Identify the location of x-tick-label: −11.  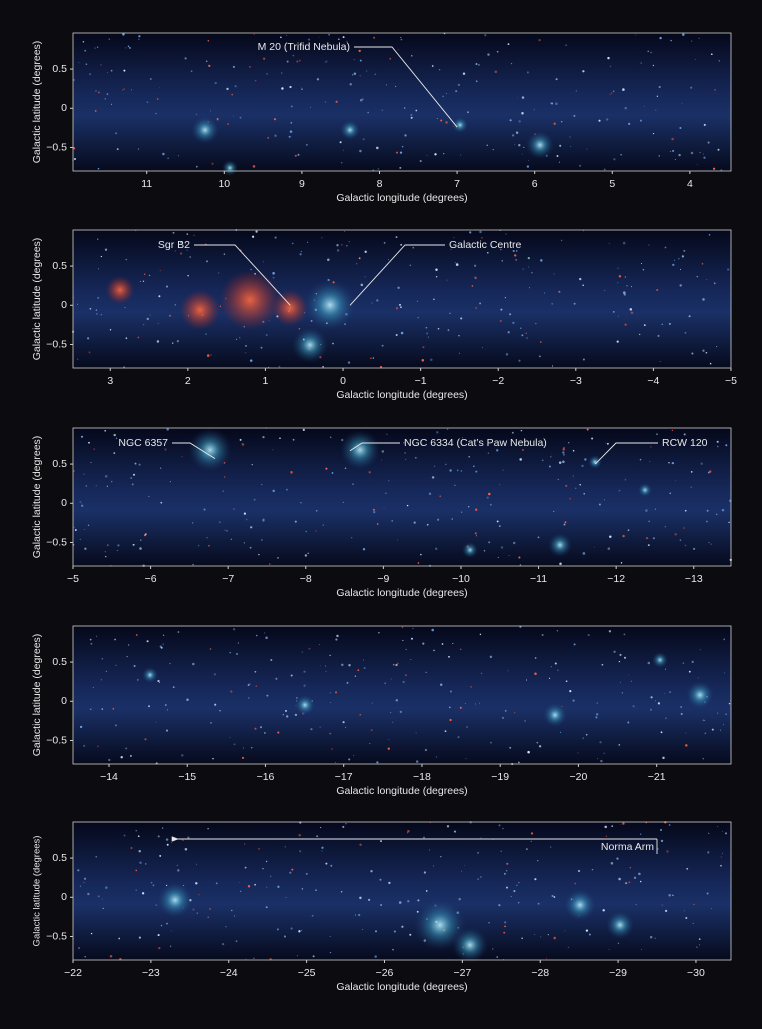
(538, 579).